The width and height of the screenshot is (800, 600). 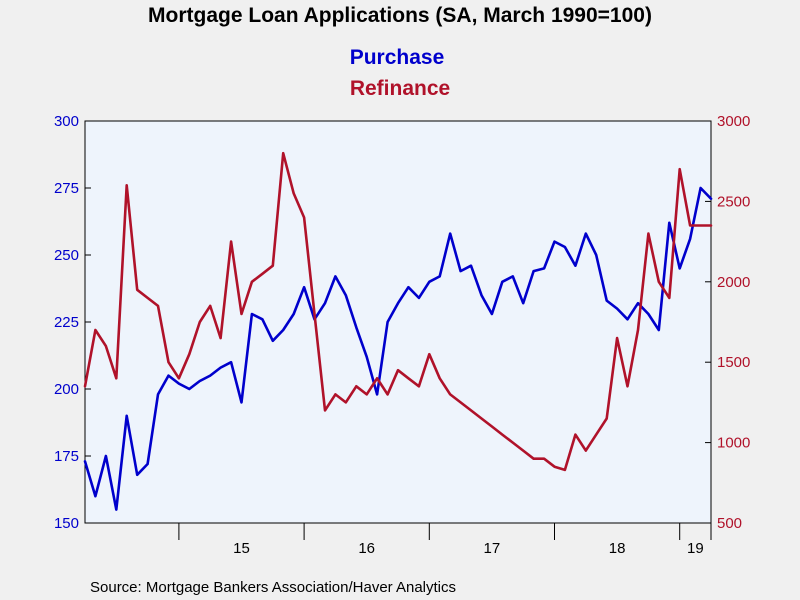 I want to click on right-tick-label: 500, so click(x=729, y=523).